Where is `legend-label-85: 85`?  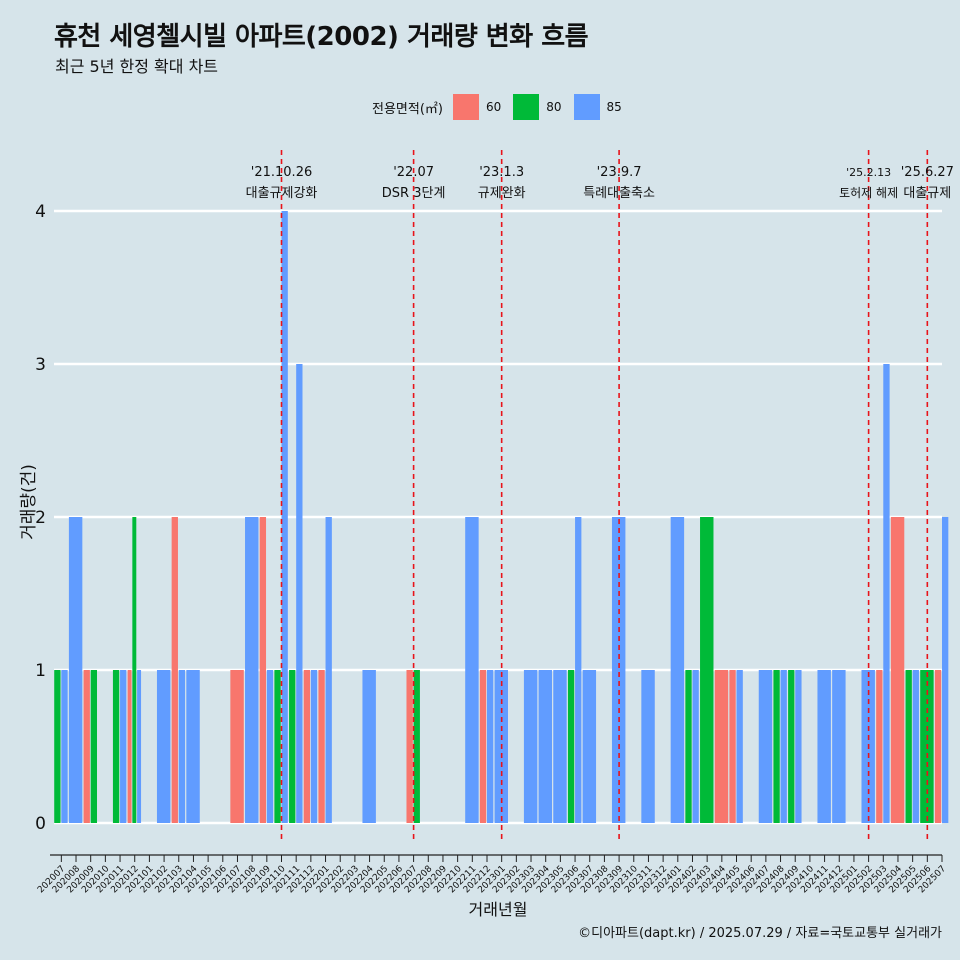
legend-label-85: 85 is located at coordinates (614, 107).